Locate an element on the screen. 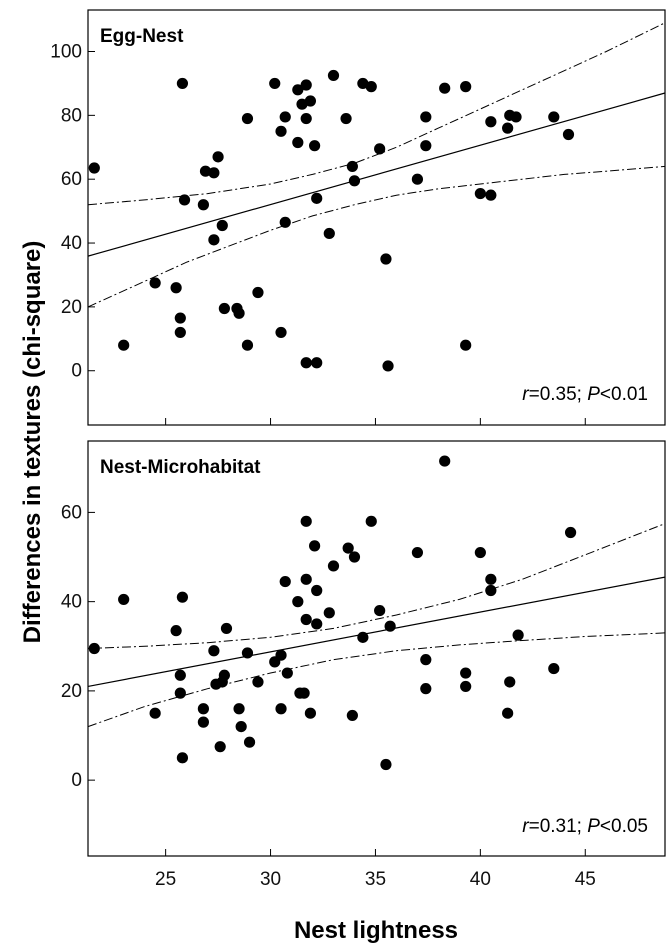 The image size is (668, 945). stat-p-label: P is located at coordinates (593, 826).